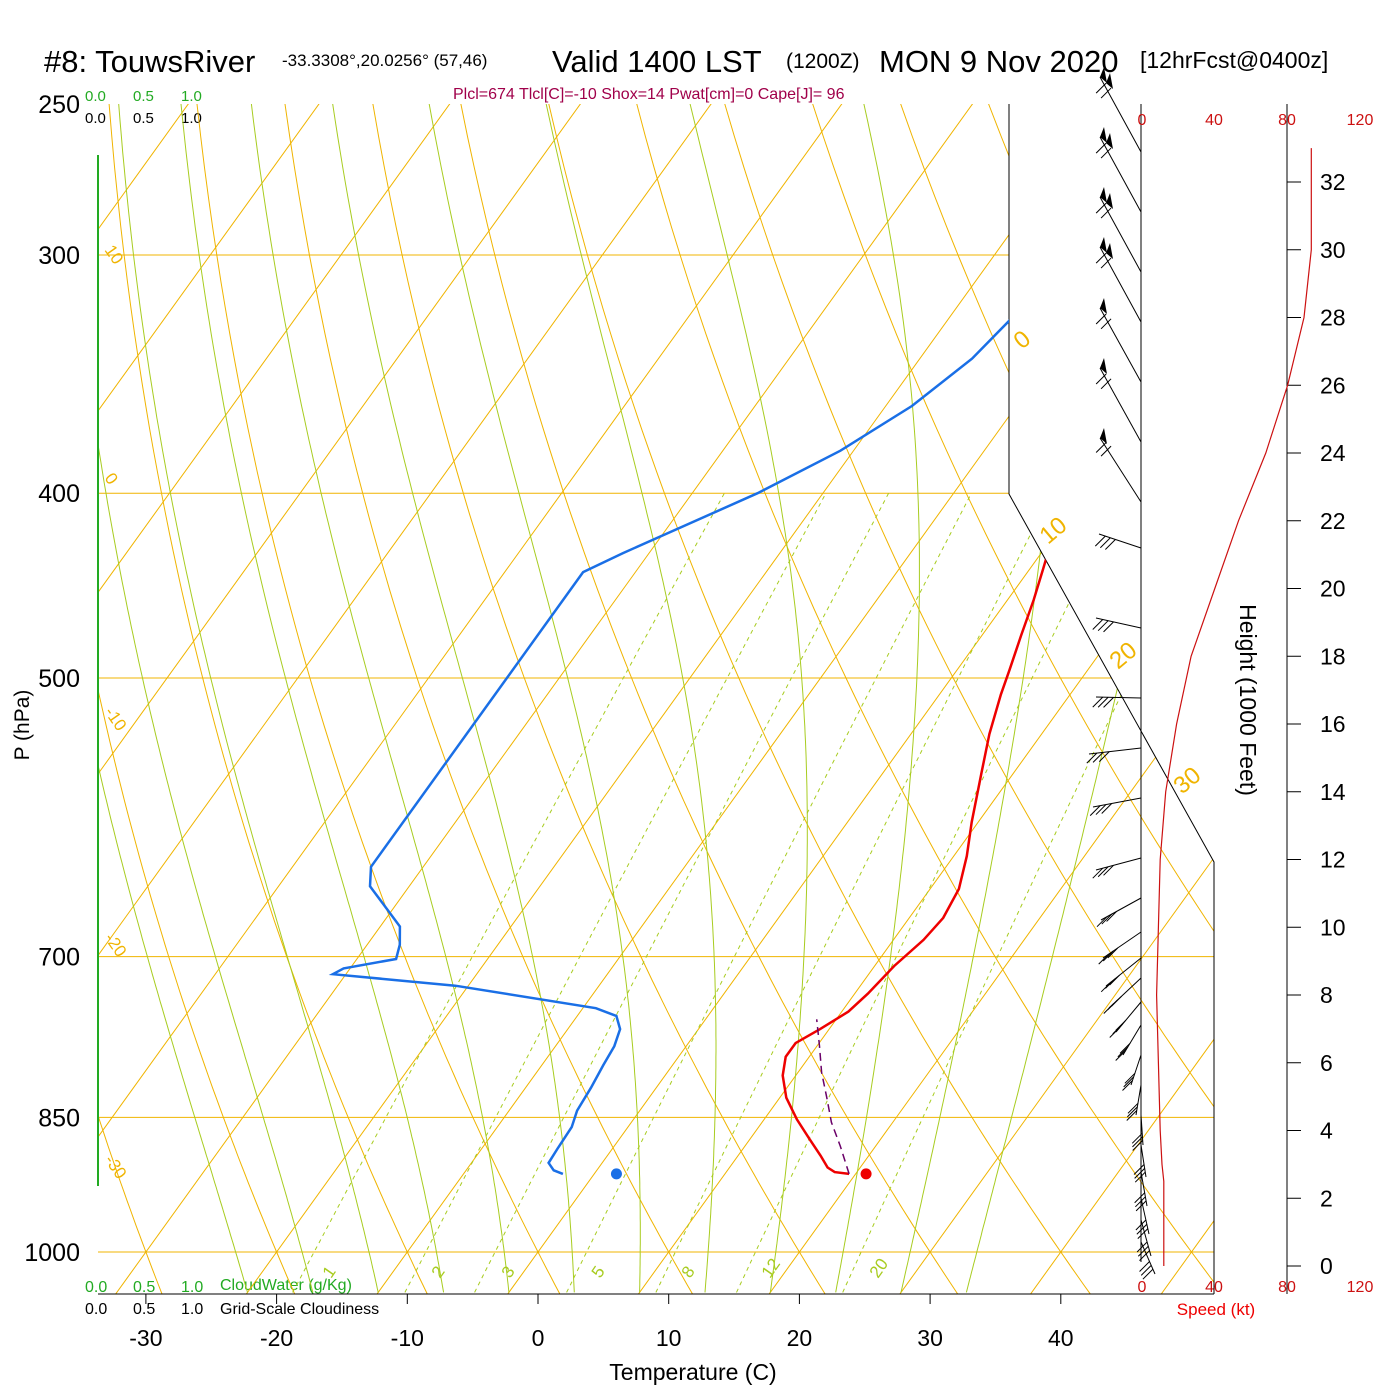  I want to click on mixing-ratio-label: 20, so click(879, 1268).